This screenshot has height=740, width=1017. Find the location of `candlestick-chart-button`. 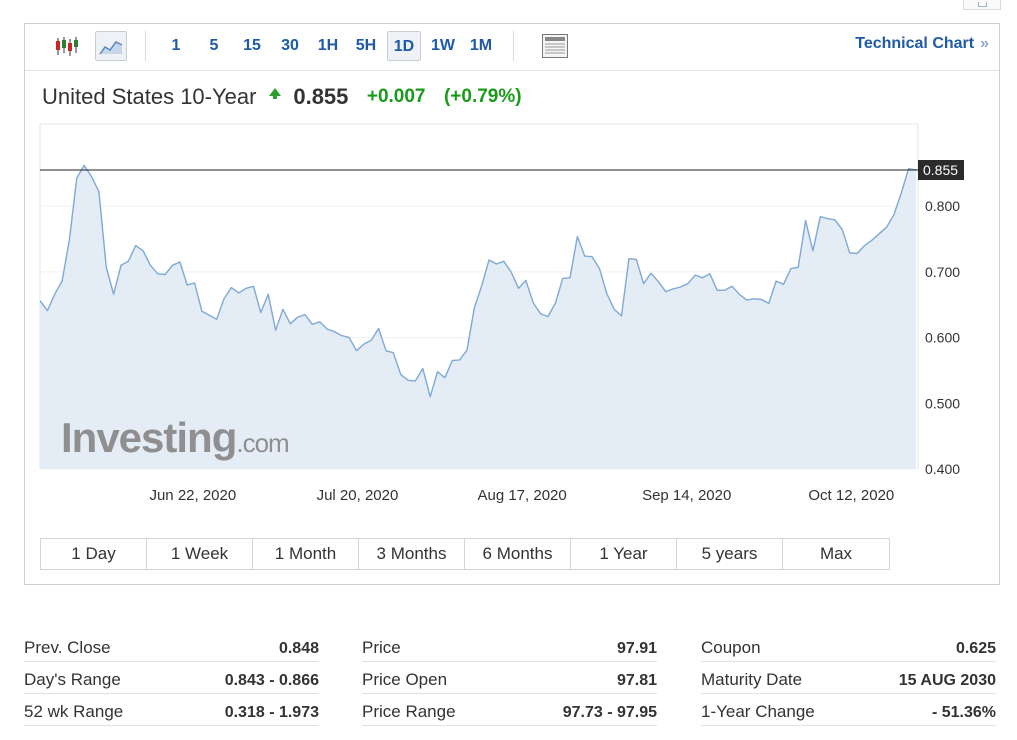

candlestick-chart-button is located at coordinates (66, 46).